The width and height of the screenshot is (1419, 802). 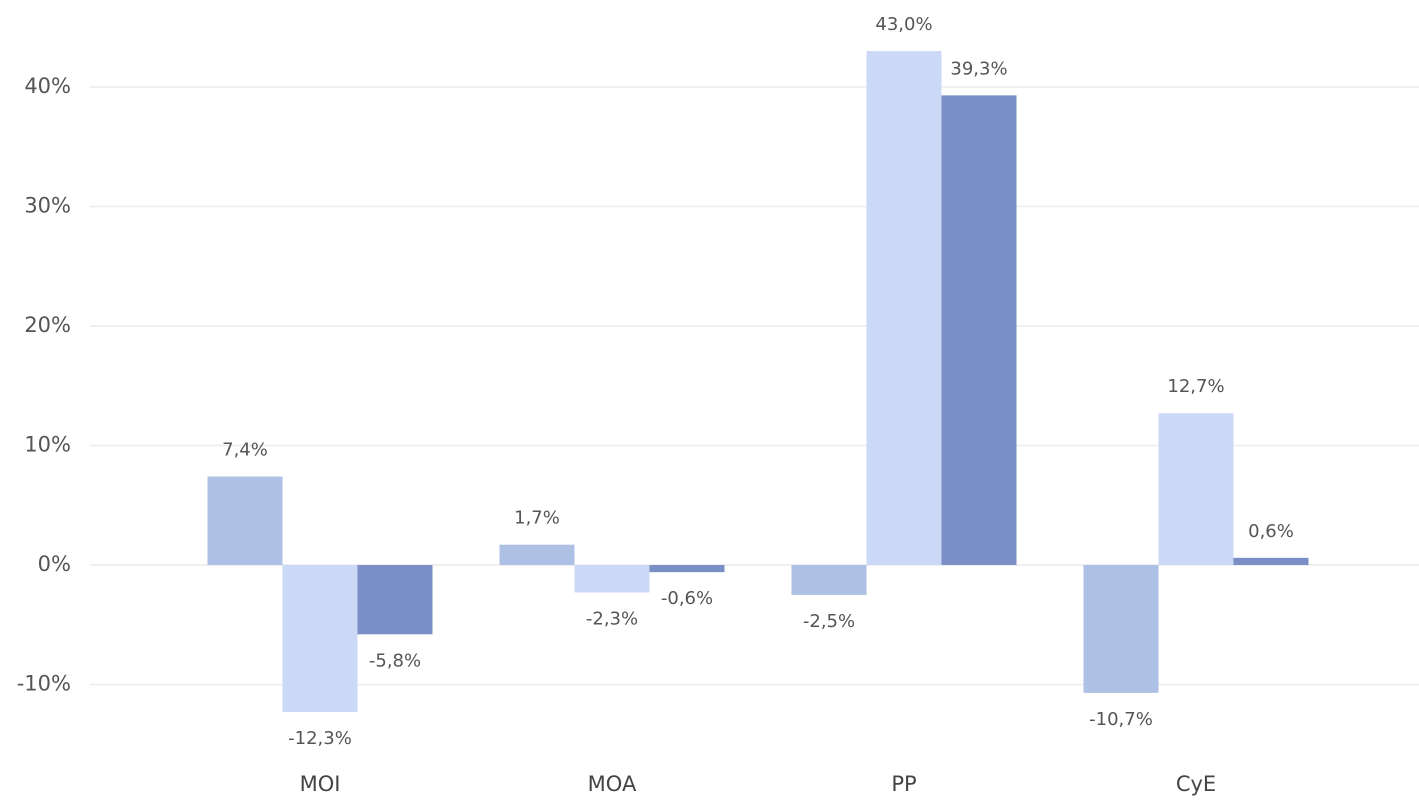 What do you see at coordinates (47, 86) in the screenshot?
I see `y-tick-label: 40%` at bounding box center [47, 86].